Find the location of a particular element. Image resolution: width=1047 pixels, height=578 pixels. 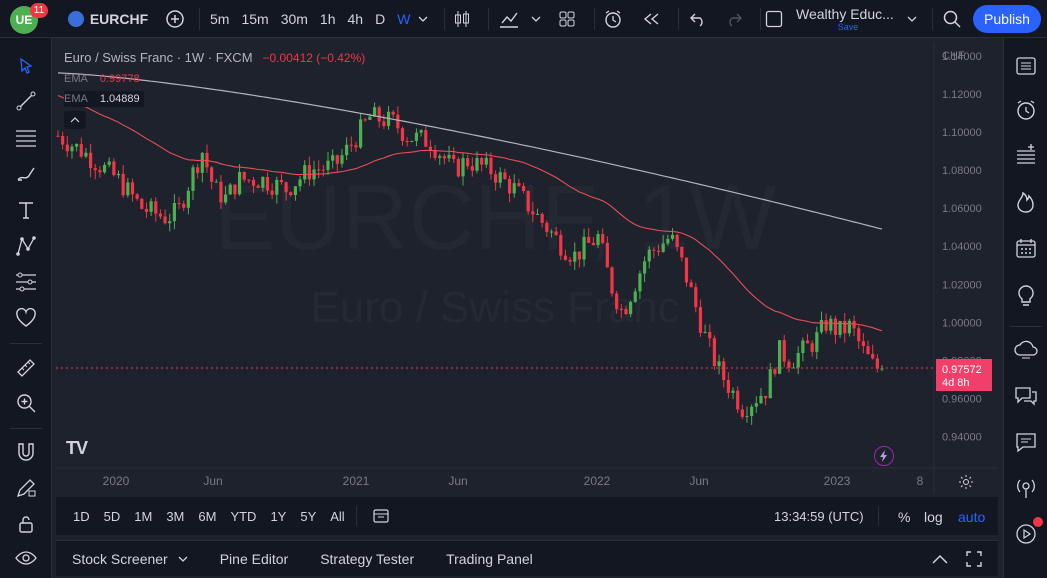

interval-1h: 1h is located at coordinates (327, 19).